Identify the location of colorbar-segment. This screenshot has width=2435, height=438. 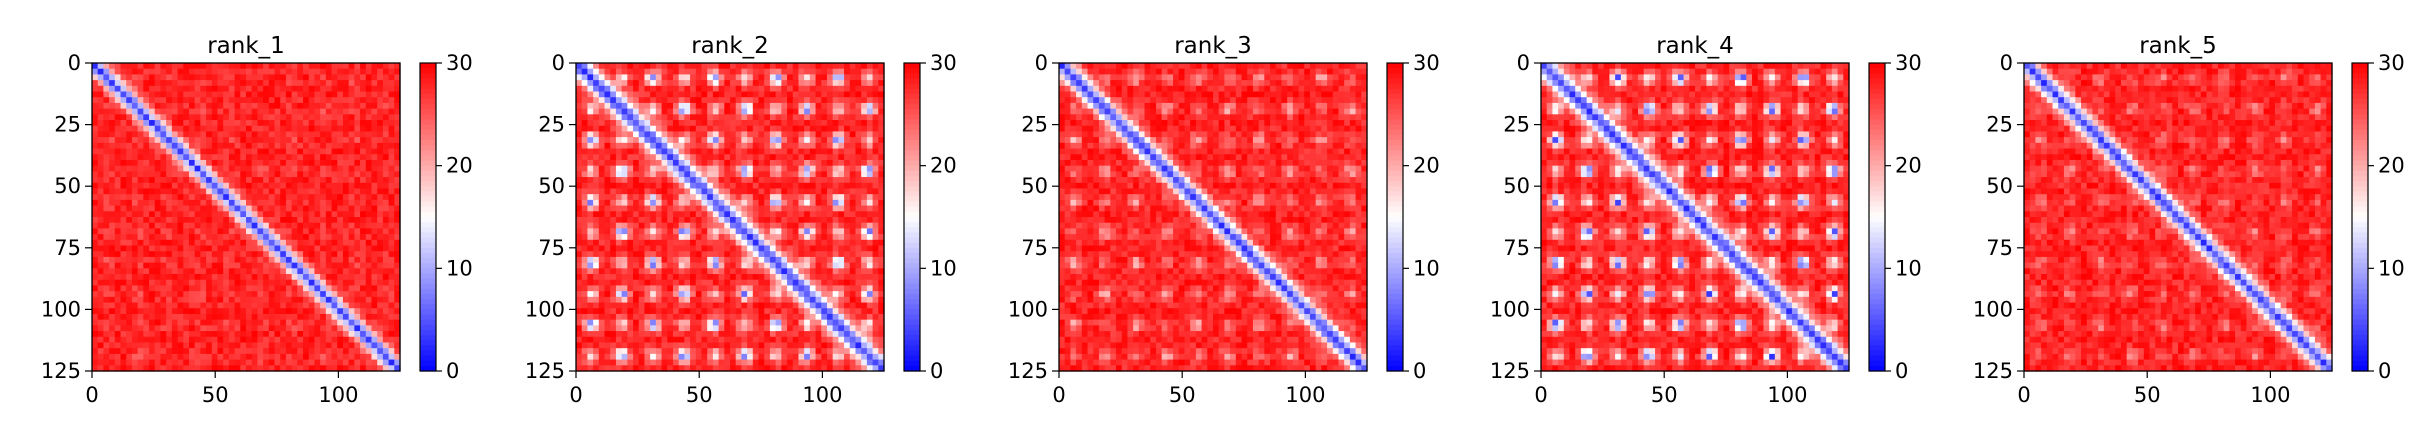
(428, 81).